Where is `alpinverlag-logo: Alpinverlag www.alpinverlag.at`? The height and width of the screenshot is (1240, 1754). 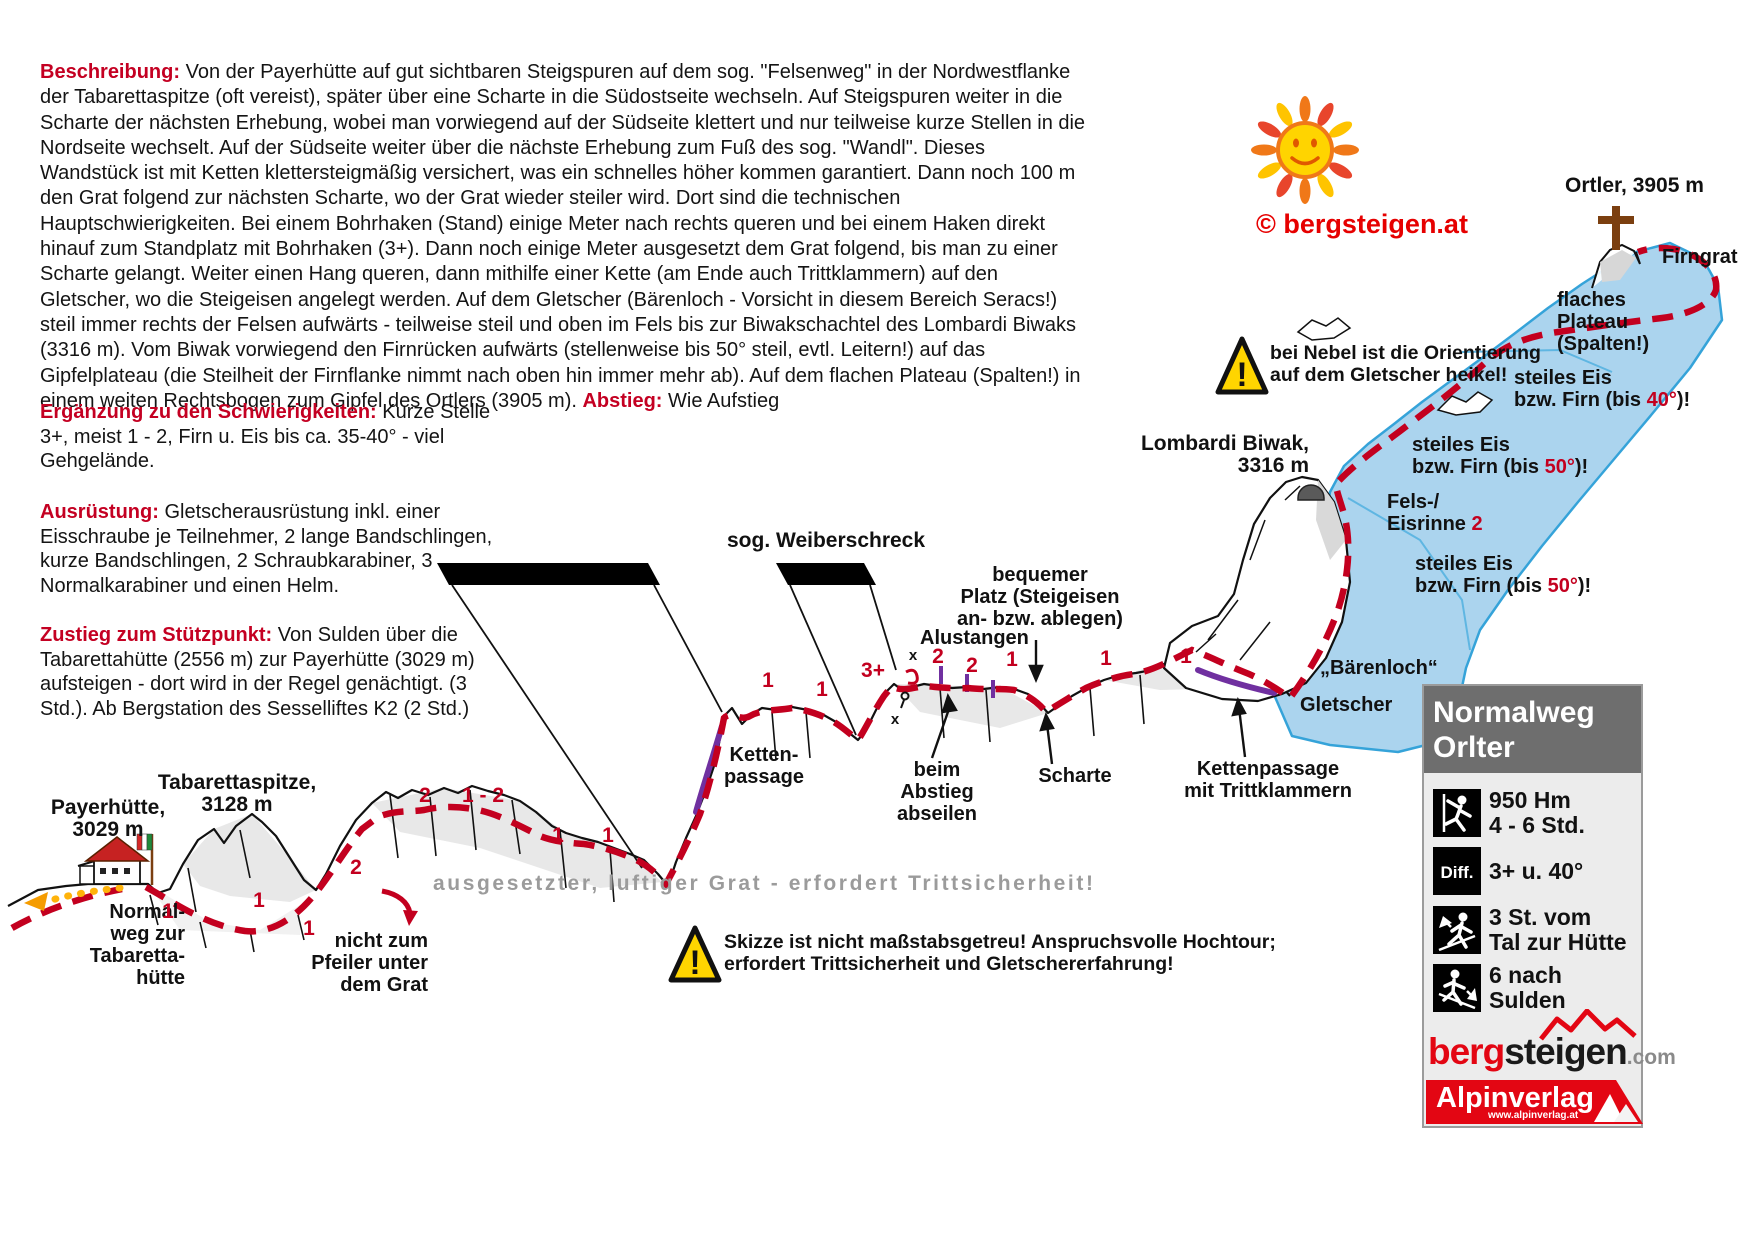 alpinverlag-logo: Alpinverlag www.alpinverlag.at is located at coordinates (1534, 1102).